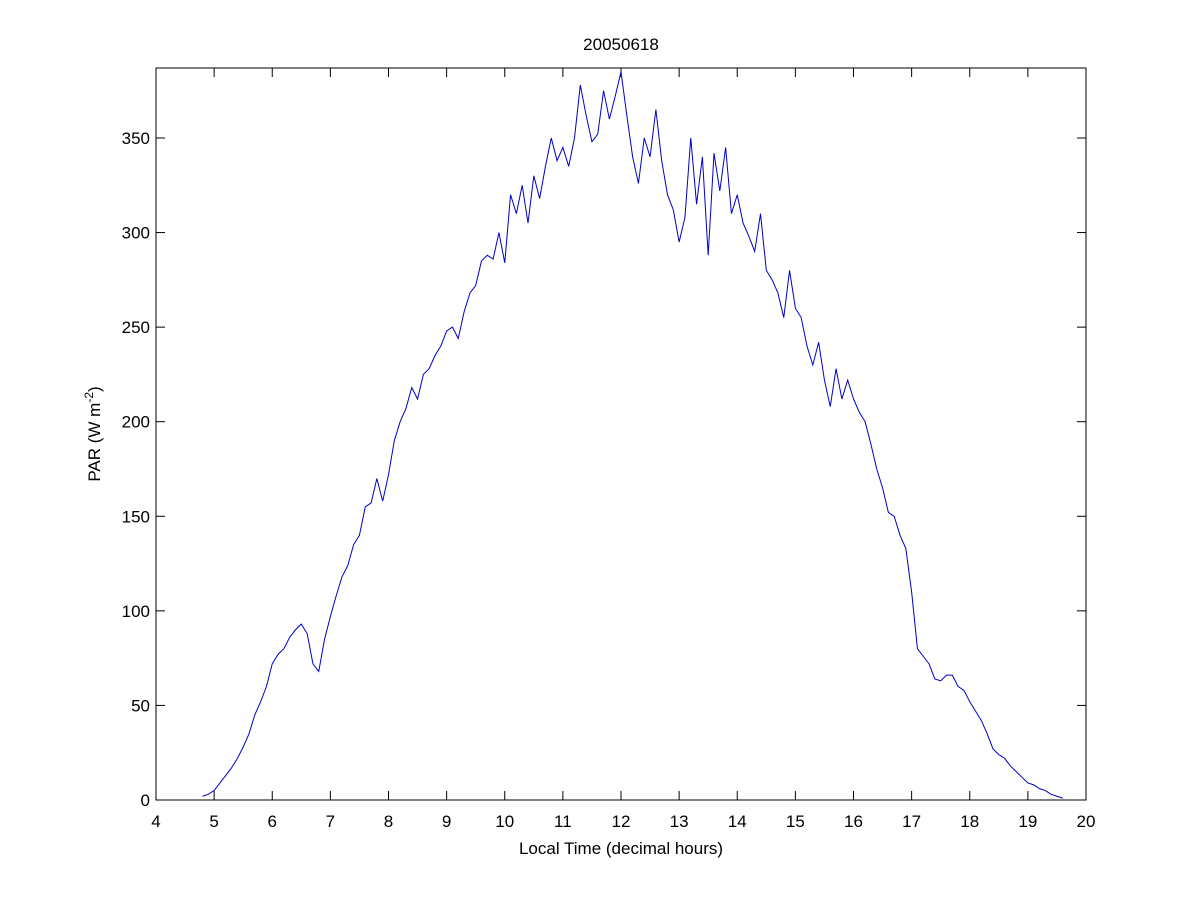 The height and width of the screenshot is (900, 1200). What do you see at coordinates (136, 422) in the screenshot?
I see `y-tick-label: 200` at bounding box center [136, 422].